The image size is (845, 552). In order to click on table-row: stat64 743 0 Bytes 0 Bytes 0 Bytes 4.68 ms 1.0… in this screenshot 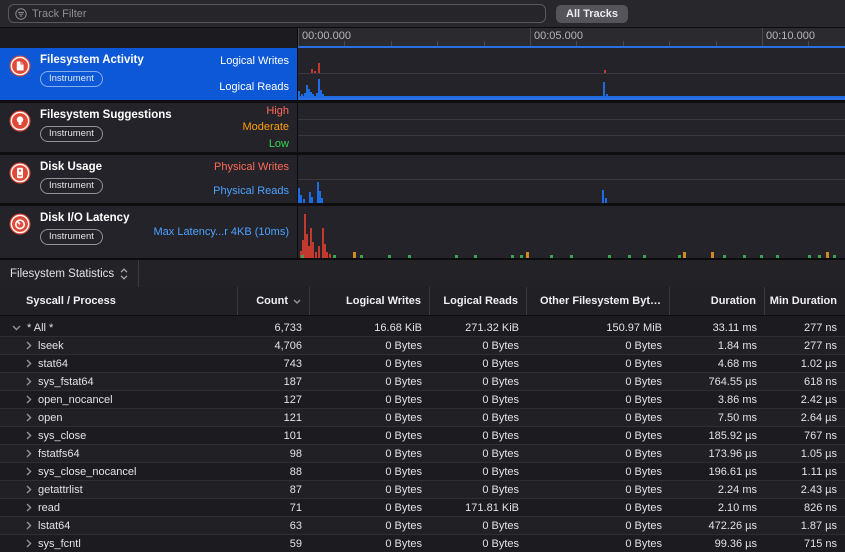, I will do `click(422, 364)`.